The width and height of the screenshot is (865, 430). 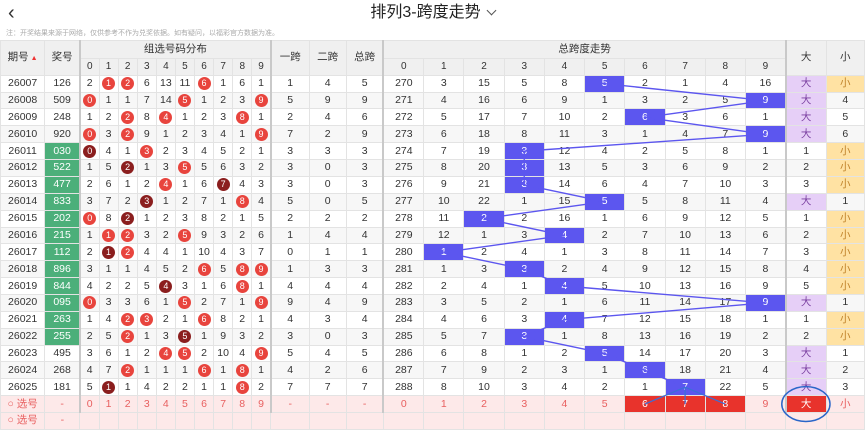 I want to click on table-row: 26020 095 0 3 3 6 1 5 2 7 1 9 9 4 9 283 3 5 2 1 6 11 14 17 9 大 1, so click(x=432, y=302).